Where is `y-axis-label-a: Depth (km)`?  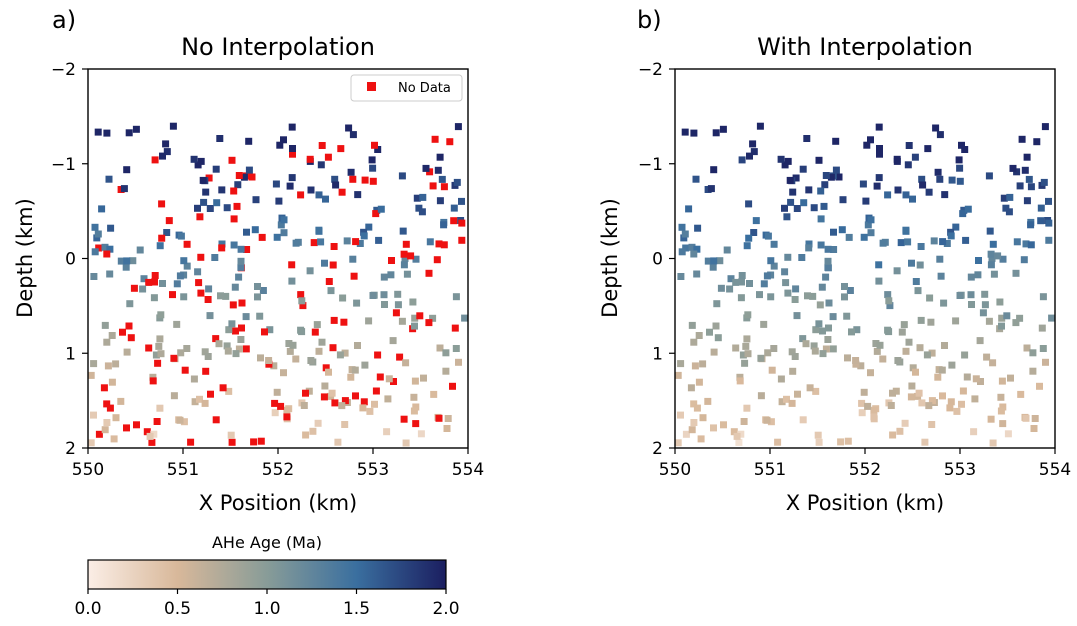 y-axis-label-a: Depth (km) is located at coordinates (25, 258).